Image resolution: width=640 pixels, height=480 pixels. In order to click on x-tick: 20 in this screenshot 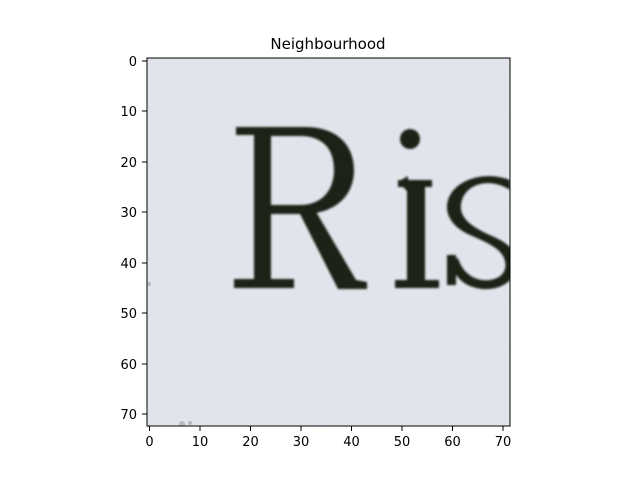, I will do `click(250, 438)`.